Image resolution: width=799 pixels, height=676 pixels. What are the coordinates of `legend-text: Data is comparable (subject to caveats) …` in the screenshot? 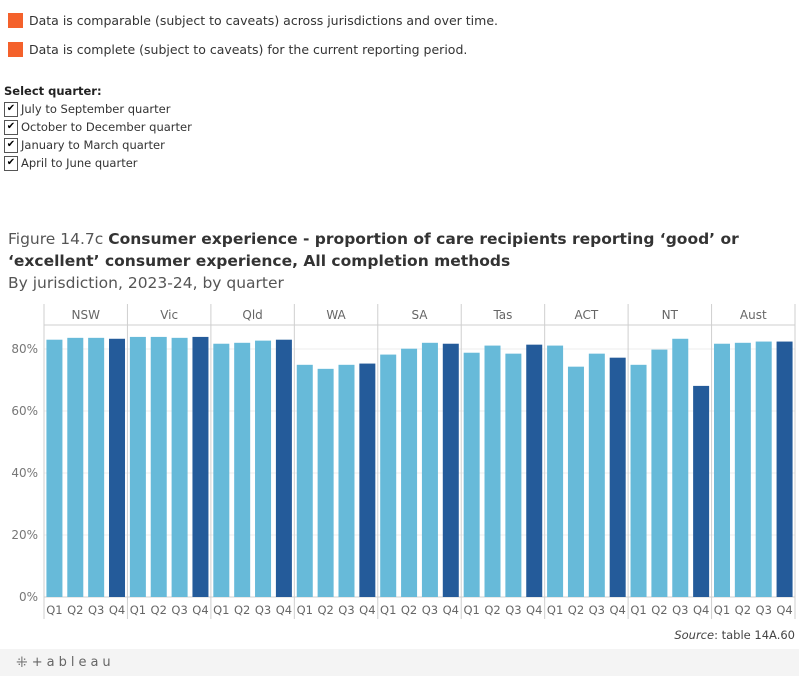 It's located at (263, 20).